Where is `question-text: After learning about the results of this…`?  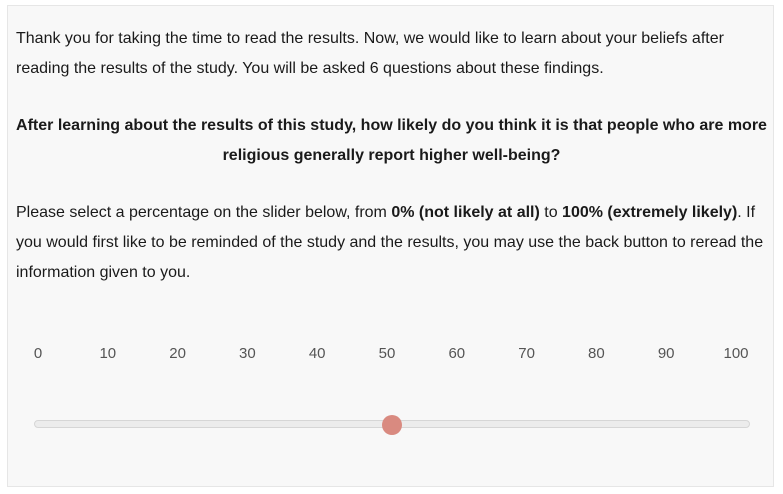 question-text: After learning about the results of this… is located at coordinates (391, 140).